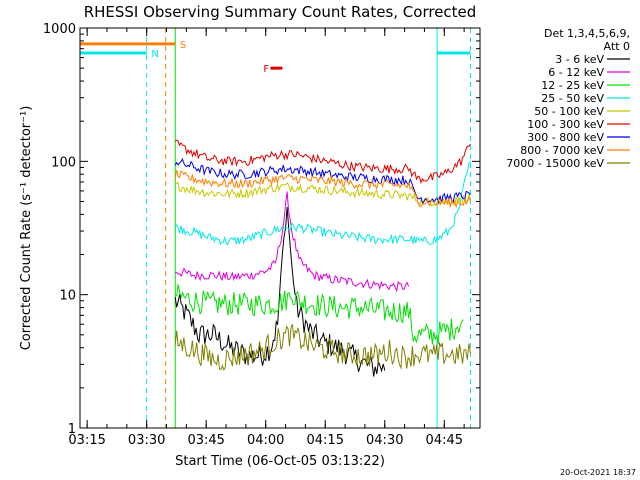  Describe the element at coordinates (266, 69) in the screenshot. I see `state-bar-label-3: F` at that location.